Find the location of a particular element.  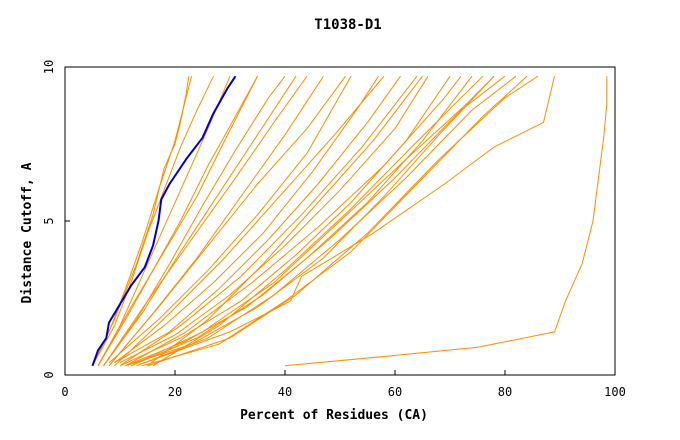

x-tick-label: 40 is located at coordinates (285, 392).